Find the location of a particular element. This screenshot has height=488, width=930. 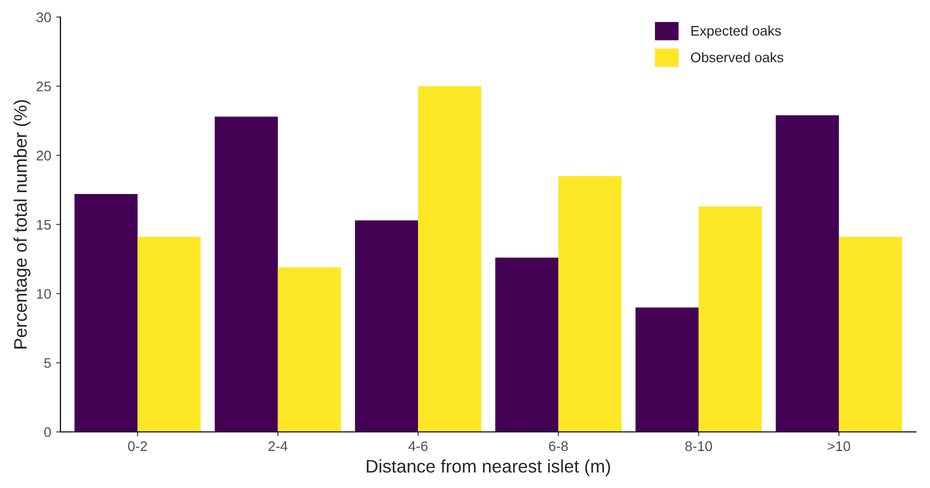

x-tick-label: 8-10 is located at coordinates (698, 446).